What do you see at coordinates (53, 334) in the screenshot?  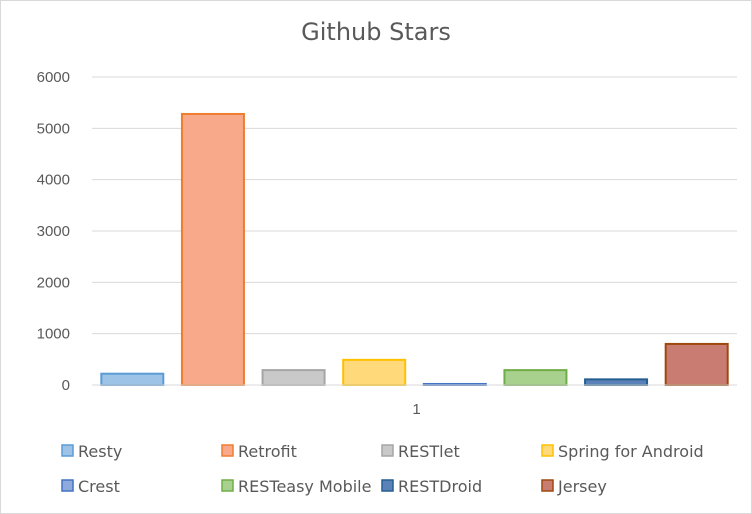 I see `y-tick-label: 1000` at bounding box center [53, 334].